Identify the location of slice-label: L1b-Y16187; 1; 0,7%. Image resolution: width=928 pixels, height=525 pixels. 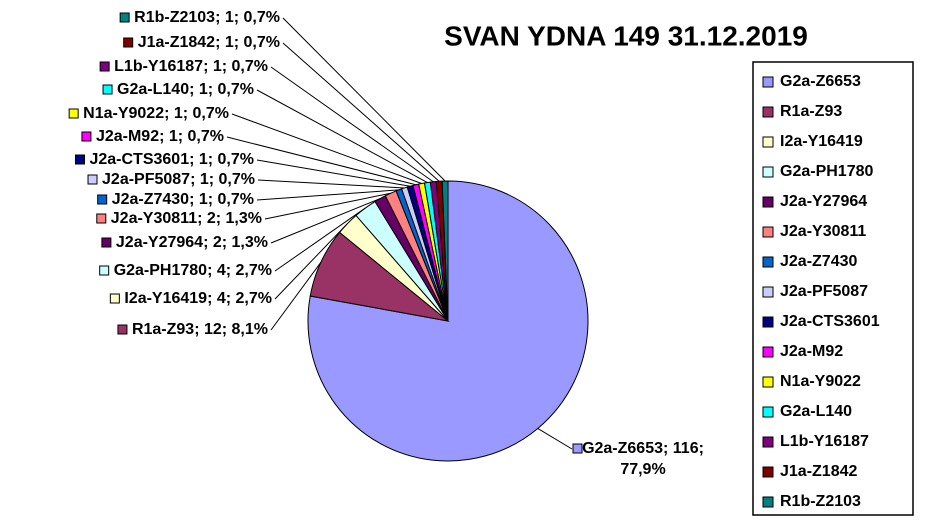
(191, 66).